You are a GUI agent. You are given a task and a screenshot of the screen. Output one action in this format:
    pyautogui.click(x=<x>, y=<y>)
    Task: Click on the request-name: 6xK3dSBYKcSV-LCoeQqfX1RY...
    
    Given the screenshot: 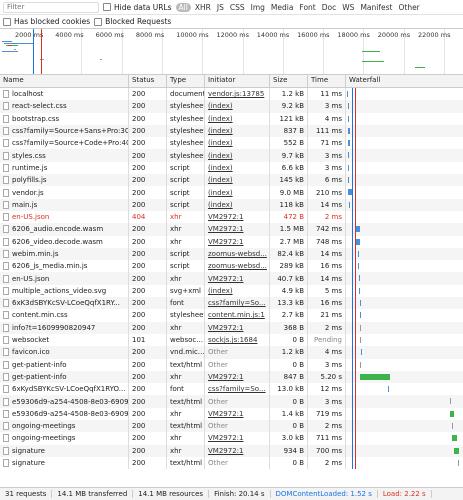 What is the action you would take?
    pyautogui.click(x=64, y=303)
    